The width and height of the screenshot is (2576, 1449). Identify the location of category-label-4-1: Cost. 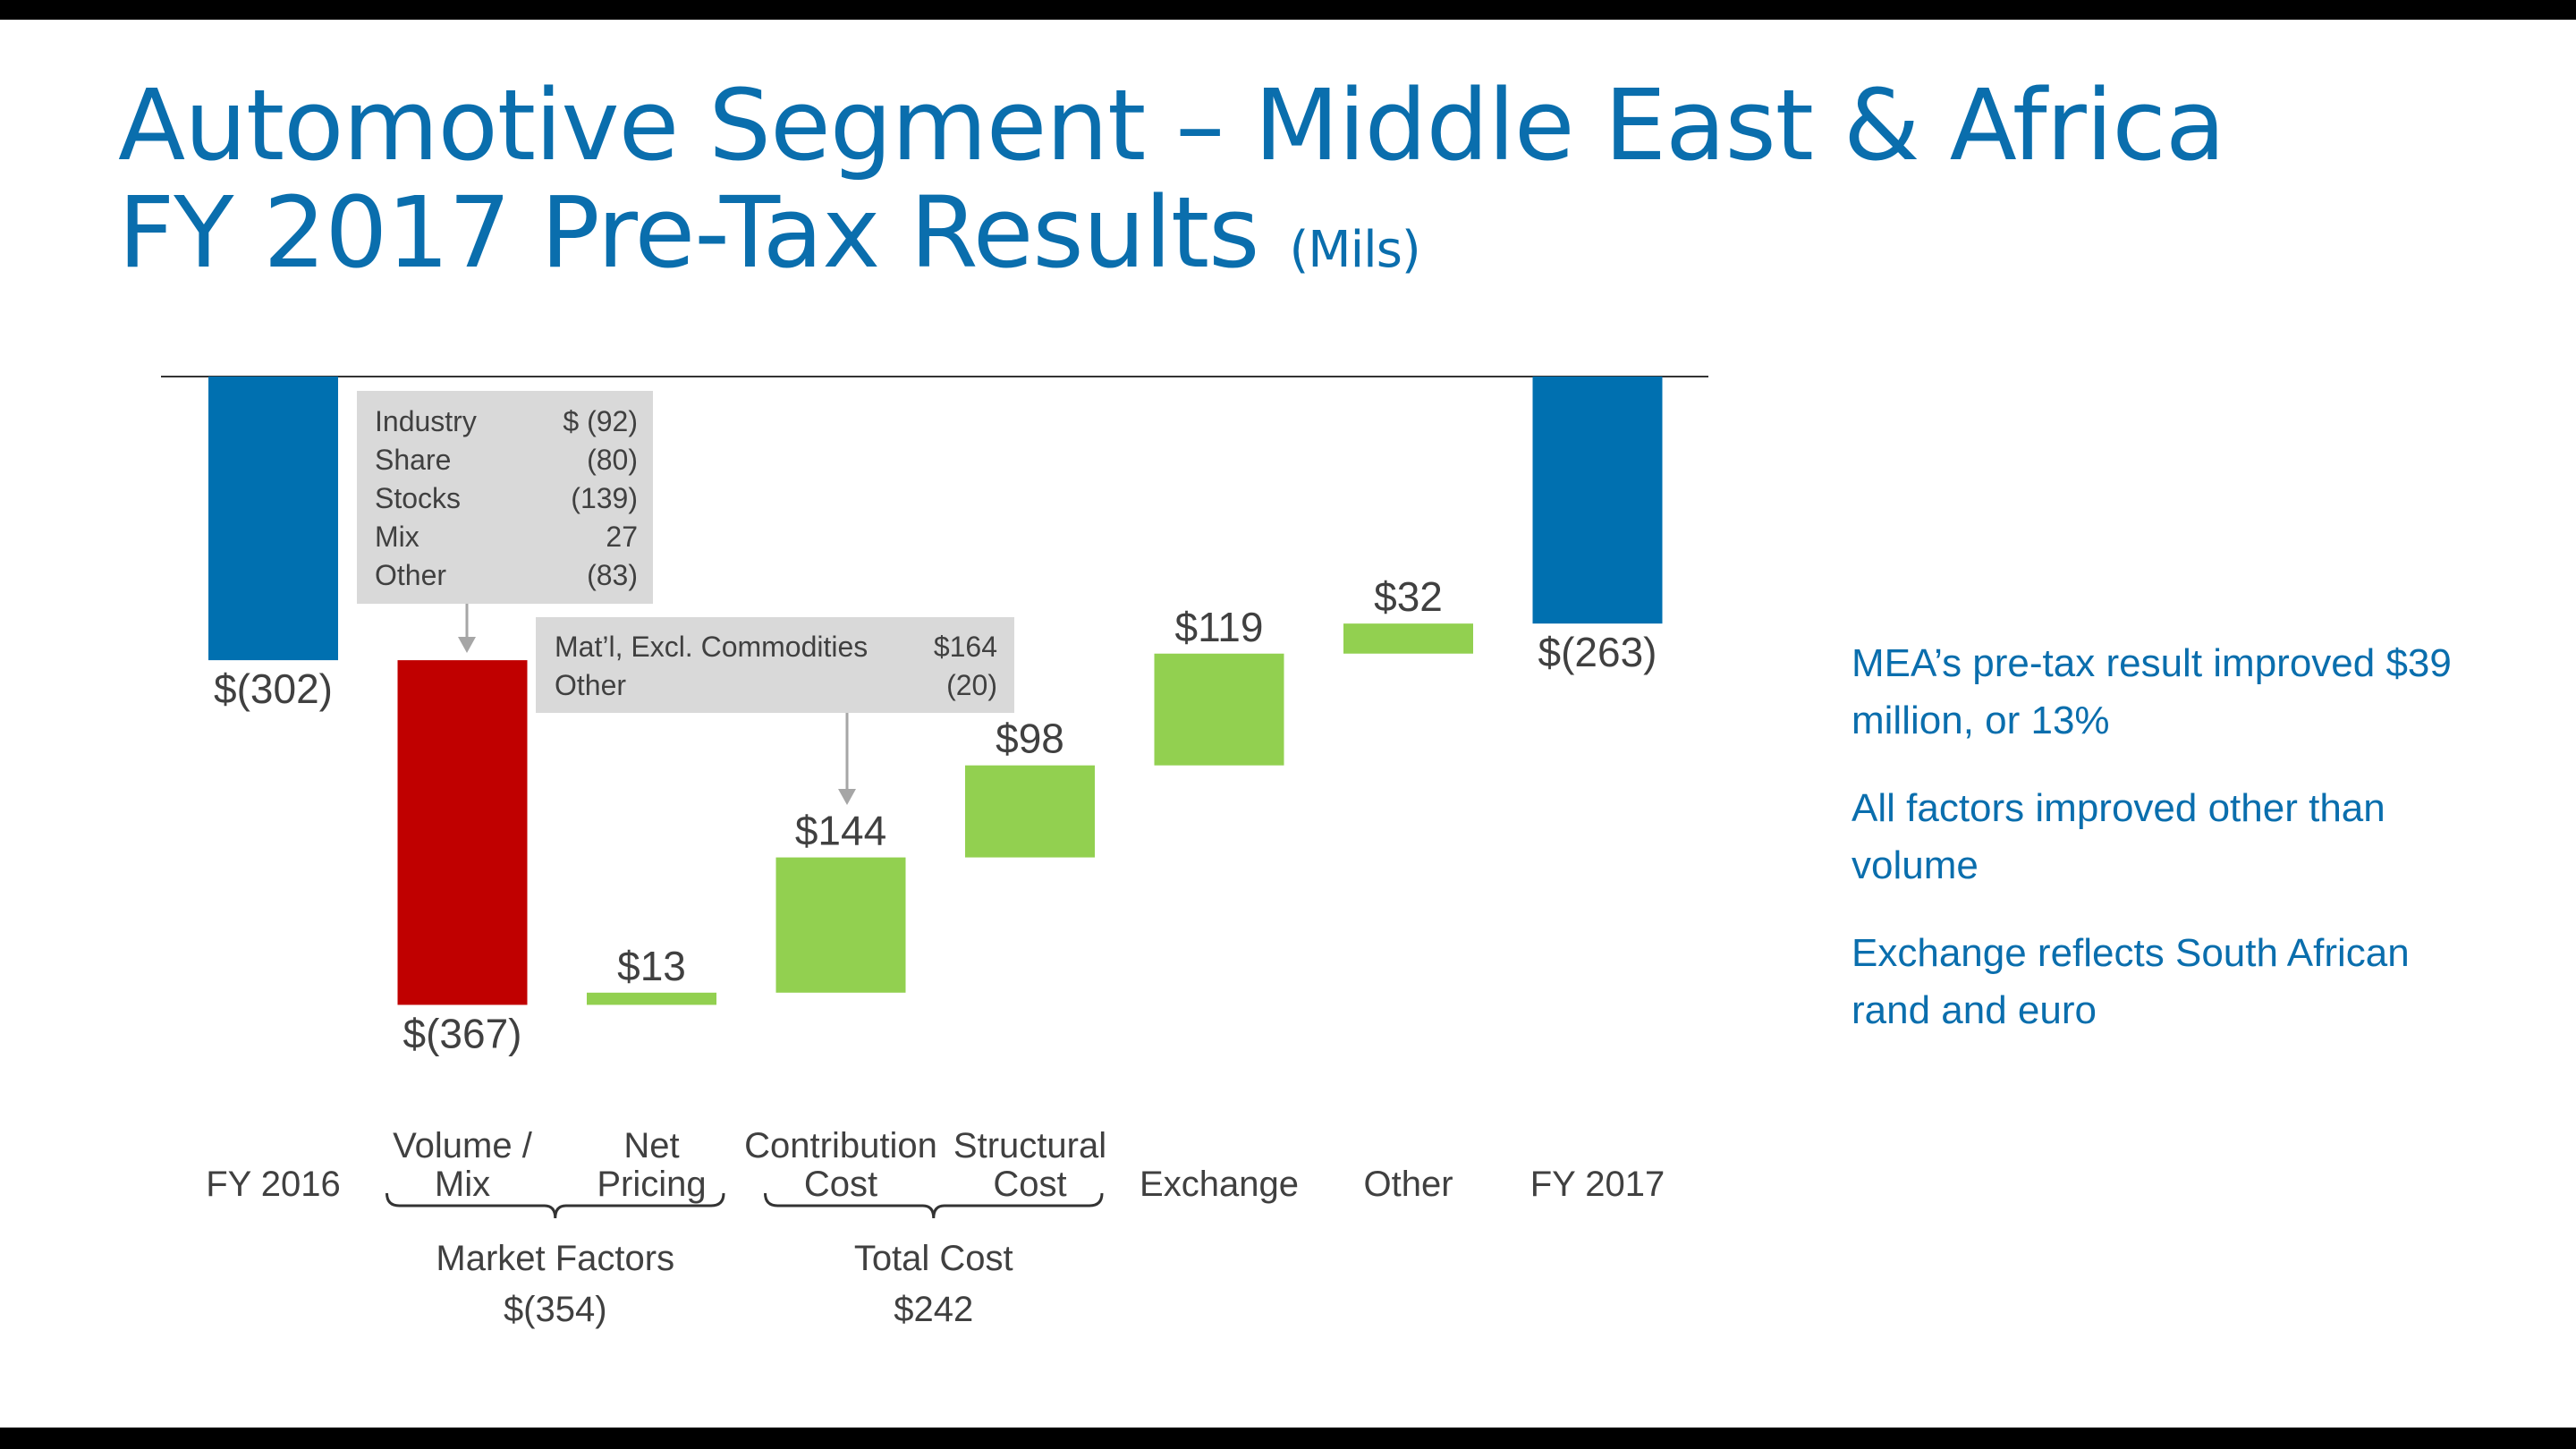
(1029, 1184).